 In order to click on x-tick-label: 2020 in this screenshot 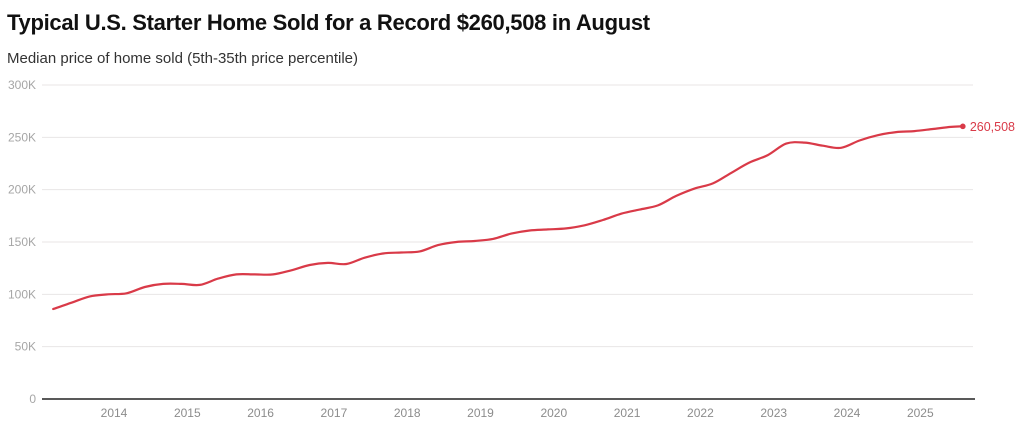, I will do `click(553, 413)`.